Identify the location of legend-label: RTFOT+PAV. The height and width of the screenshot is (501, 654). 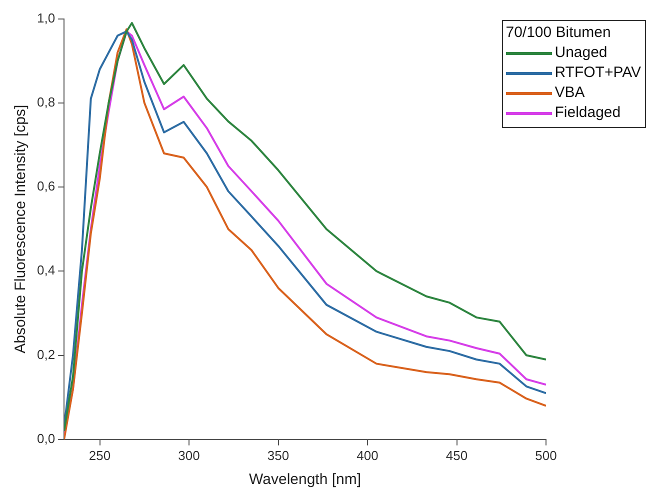
(597, 73).